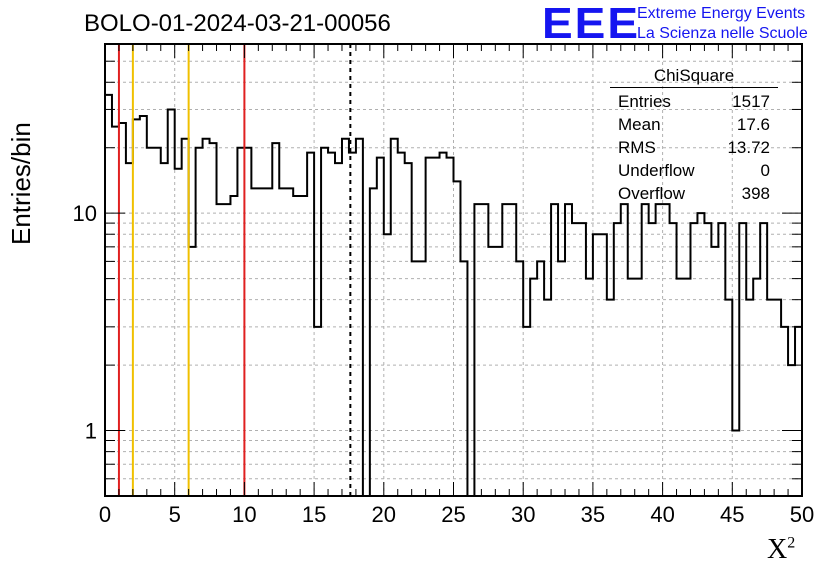 The height and width of the screenshot is (572, 836). I want to click on x-tick-label: 20, so click(384, 514).